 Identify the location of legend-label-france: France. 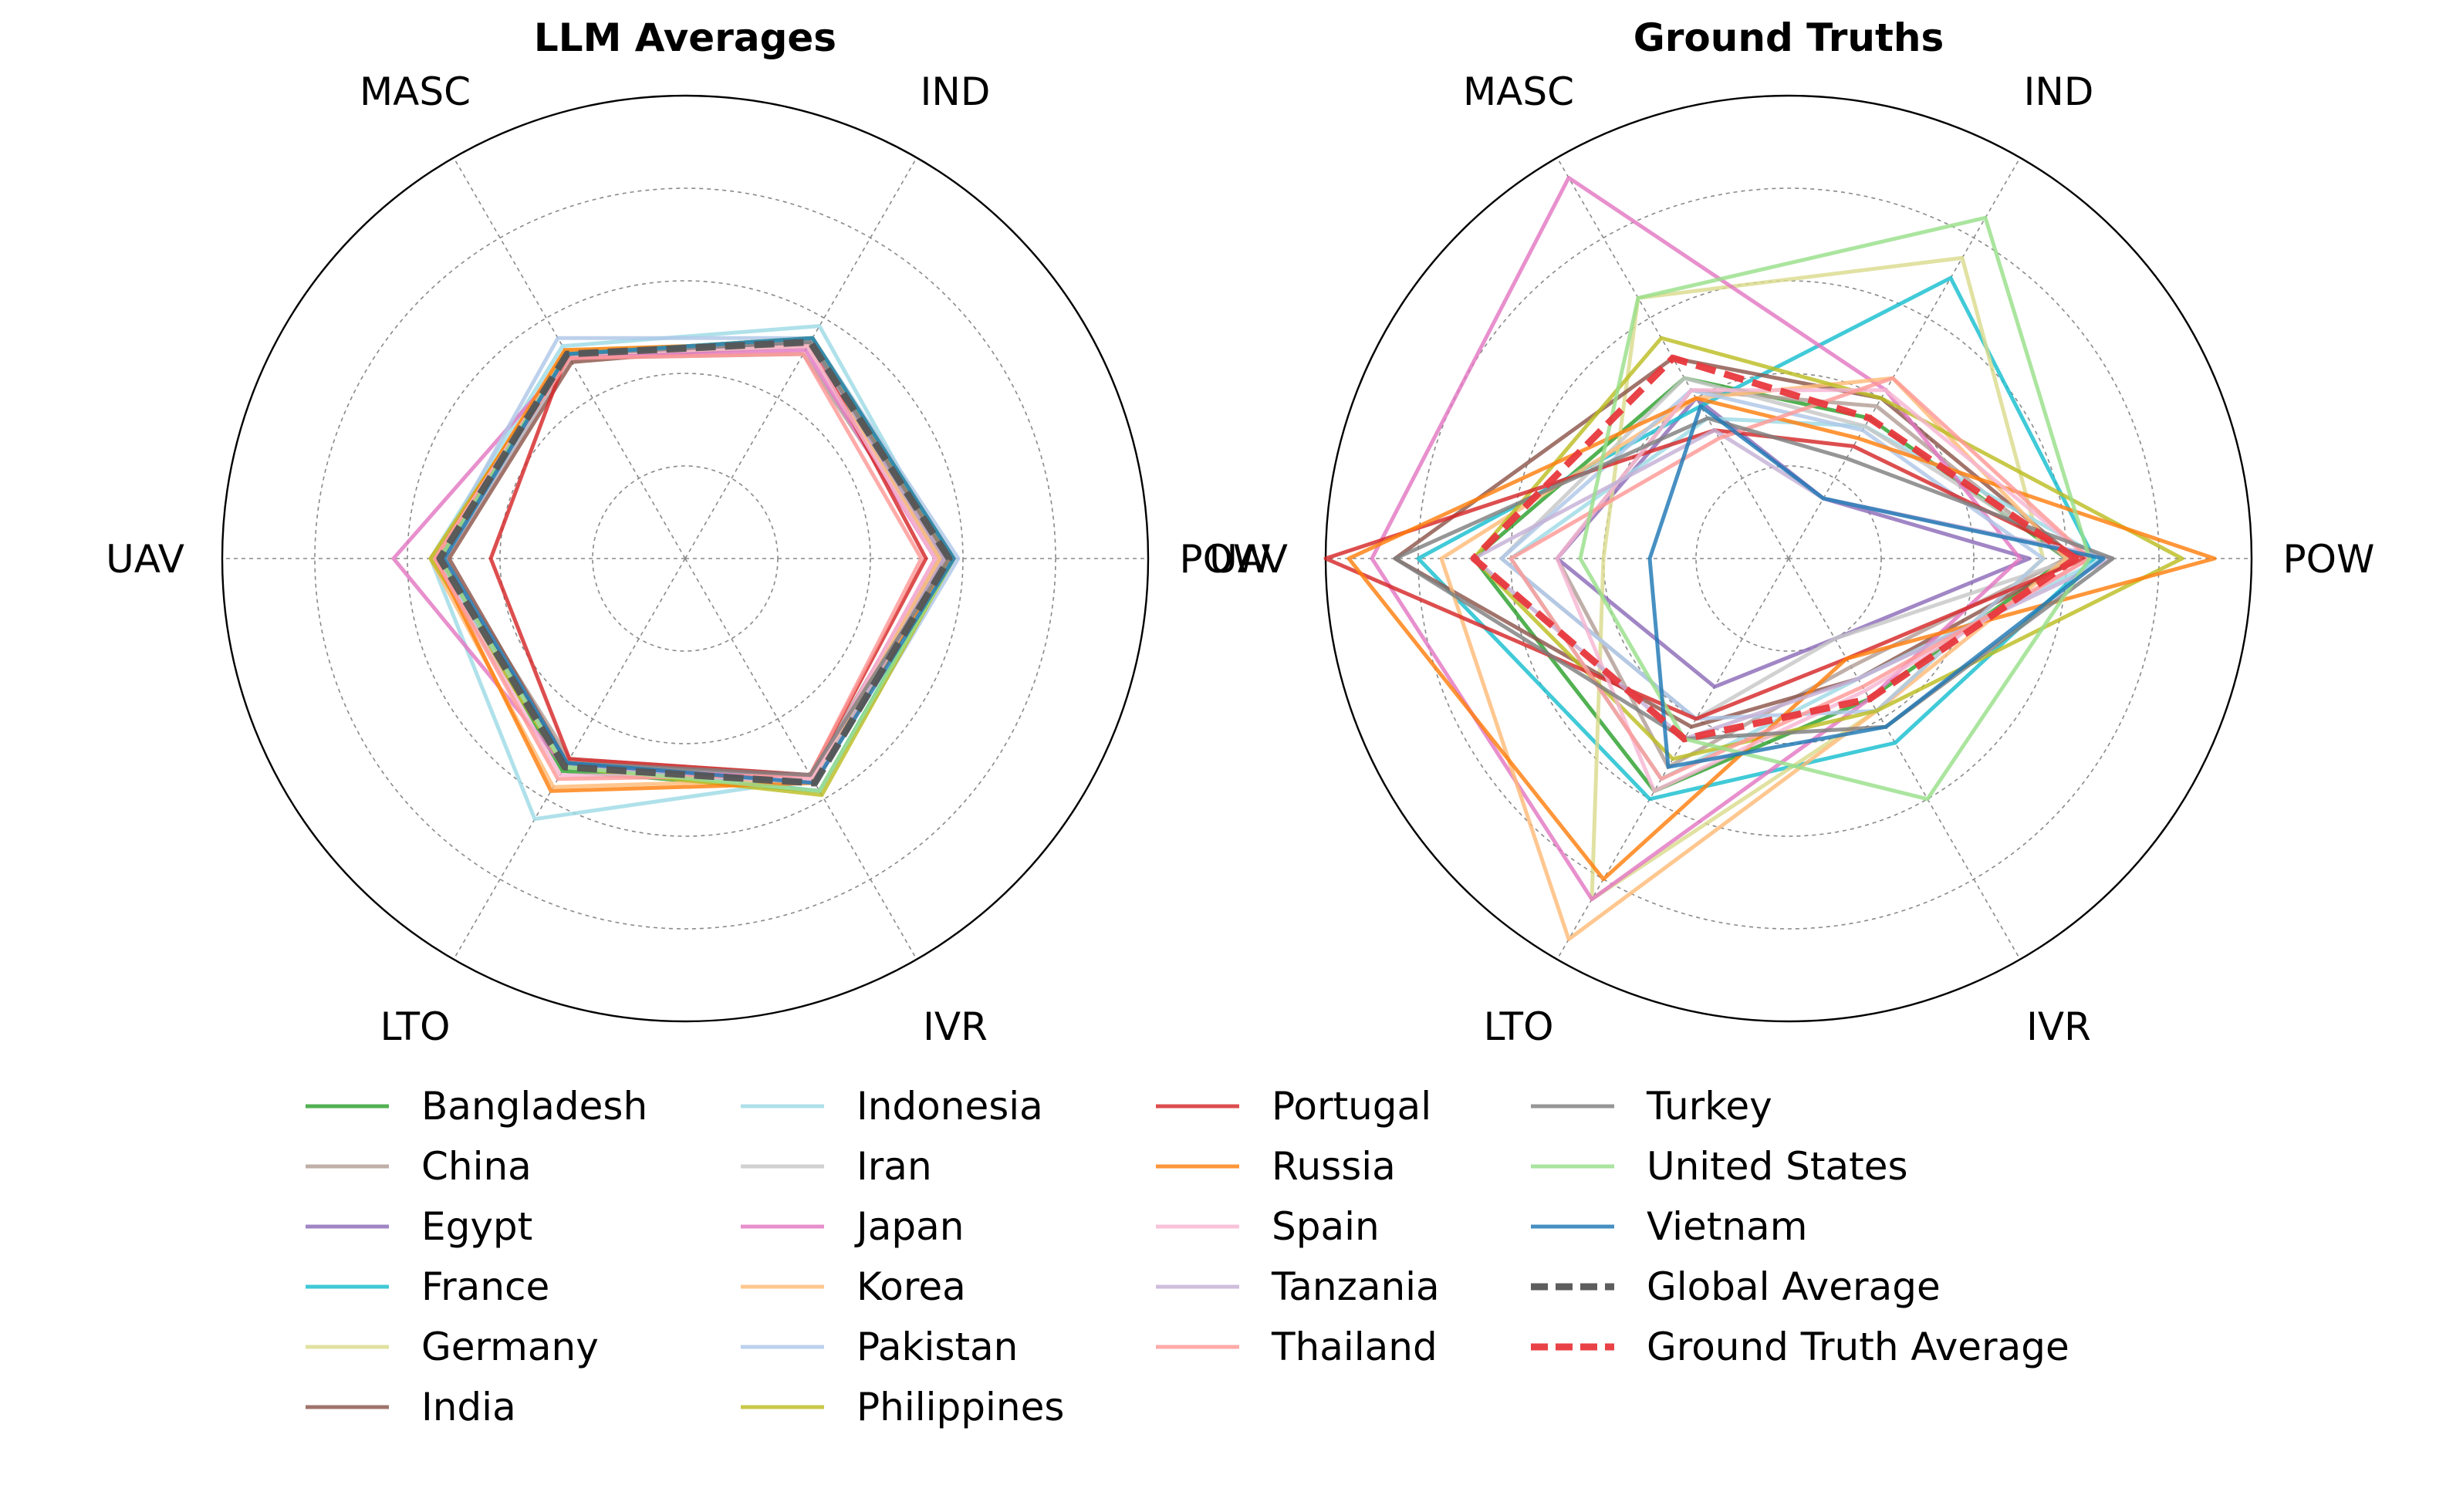
(485, 1286).